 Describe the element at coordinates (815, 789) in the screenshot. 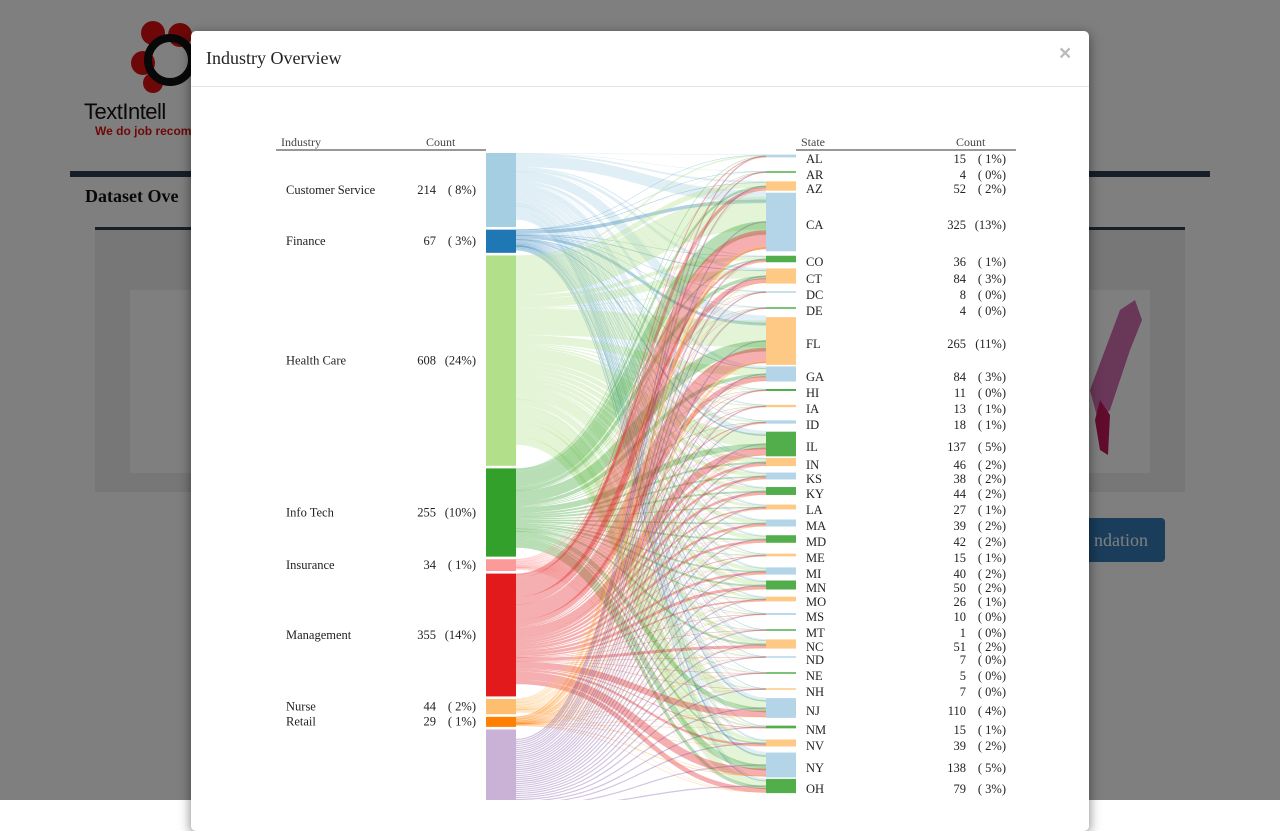

I see `state-name: OH` at that location.